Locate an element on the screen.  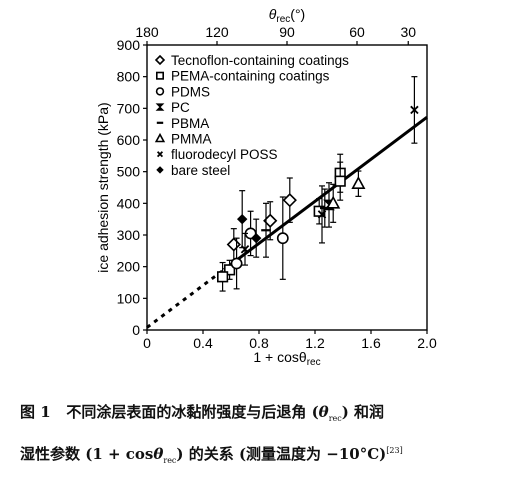
caption-sub-1: rec is located at coordinates (335, 418).